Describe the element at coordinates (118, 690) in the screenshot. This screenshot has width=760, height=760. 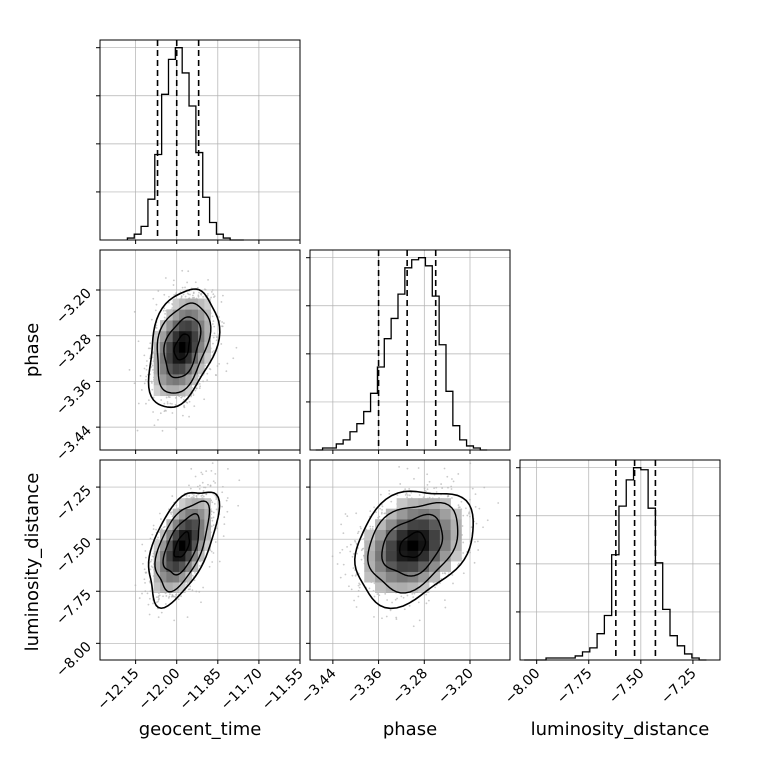
I see `x-tick-label-geocent-time: −12.15` at that location.